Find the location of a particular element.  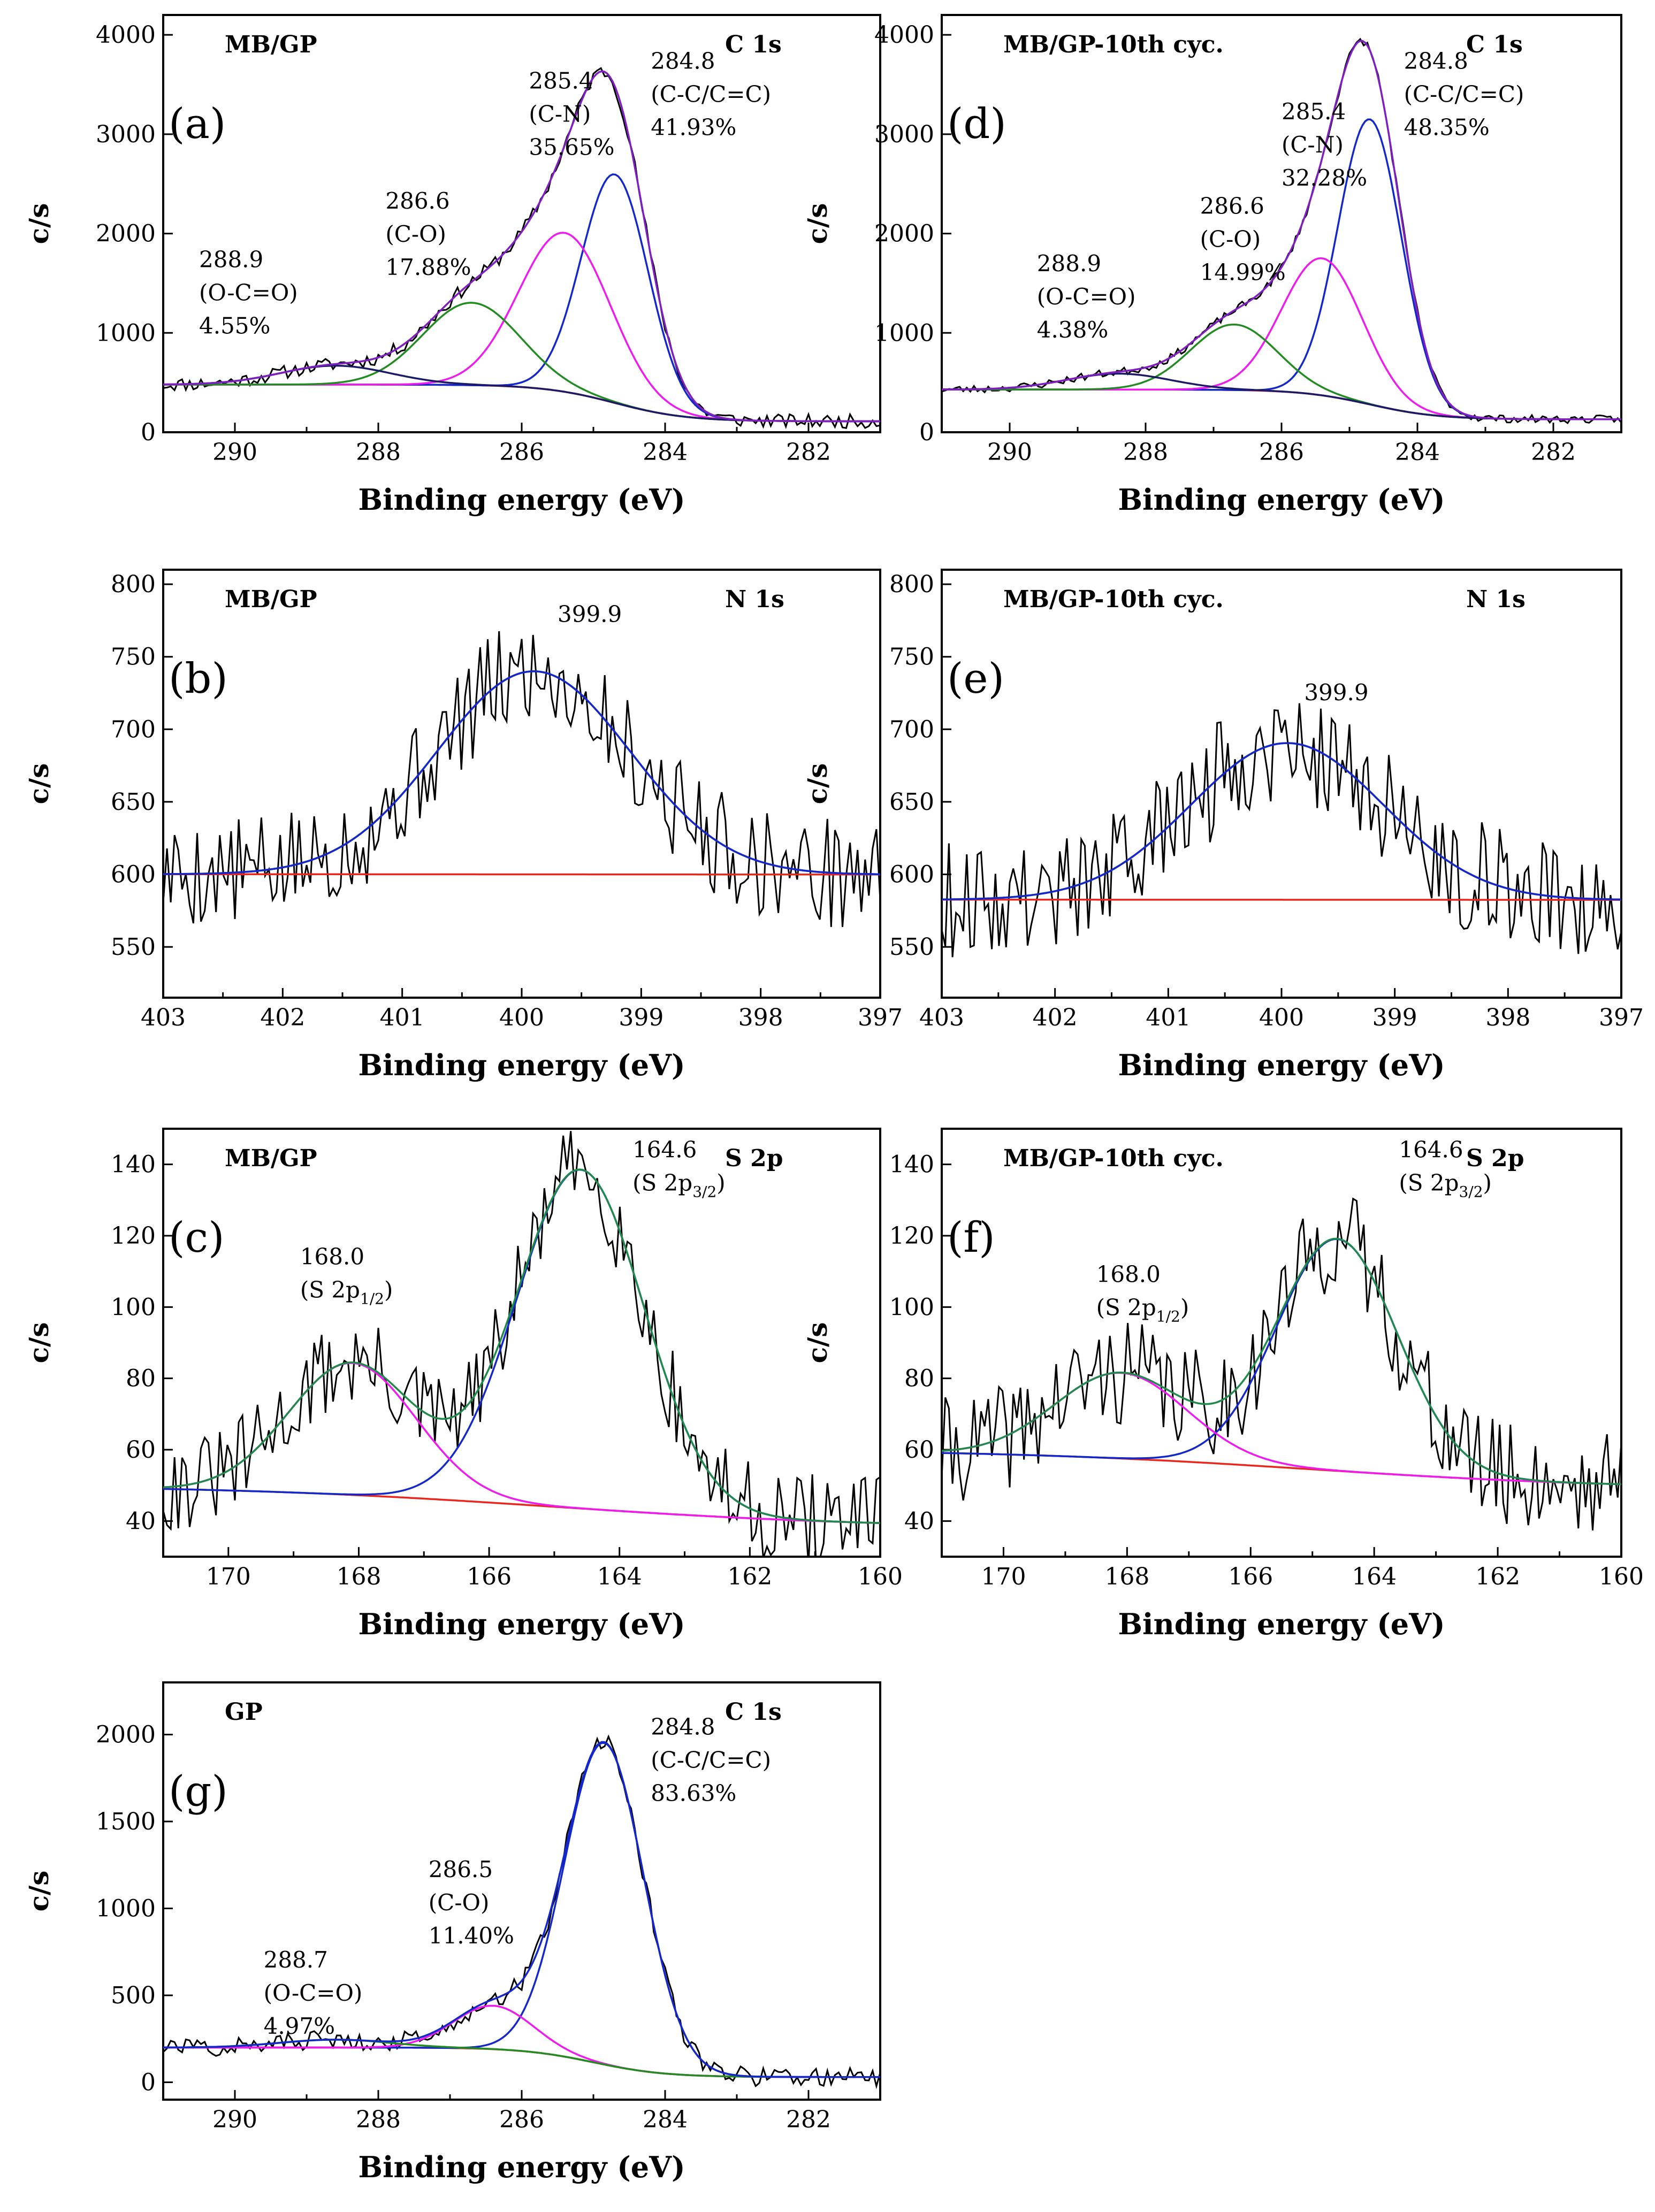

y-tick-label: 700 is located at coordinates (911, 730).